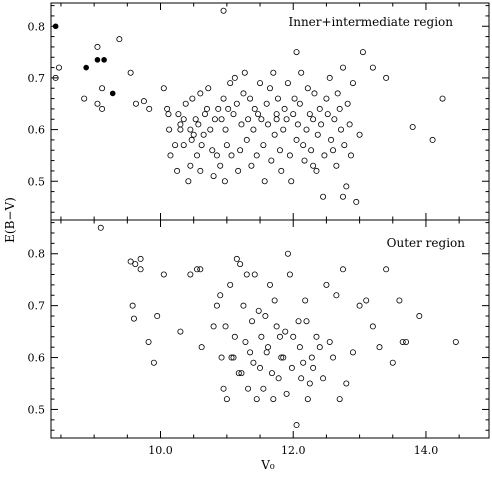  I want to click on x-tick-label: 14.0, so click(426, 450).